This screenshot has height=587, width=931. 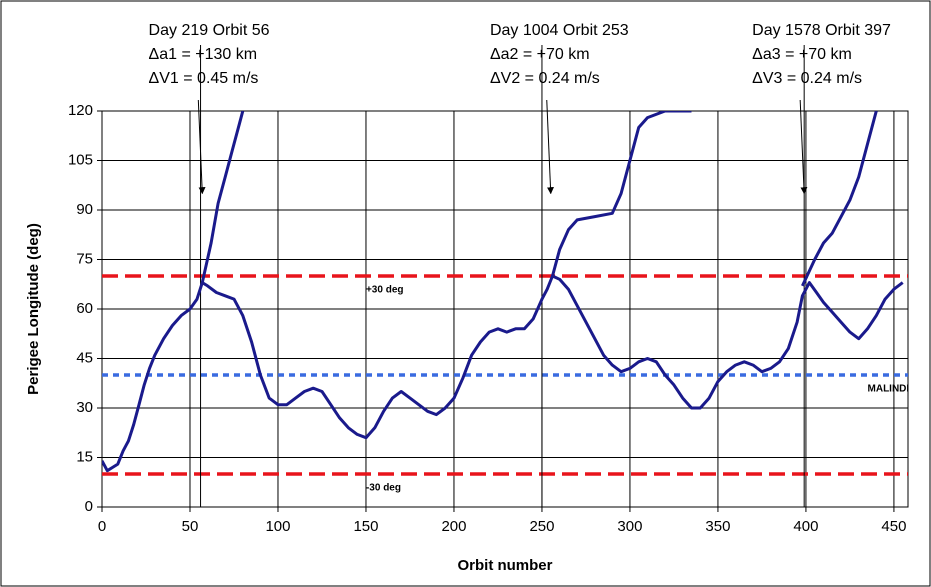 I want to click on annotation-text: ΔV2 = 0.24 m/s, so click(x=545, y=78).